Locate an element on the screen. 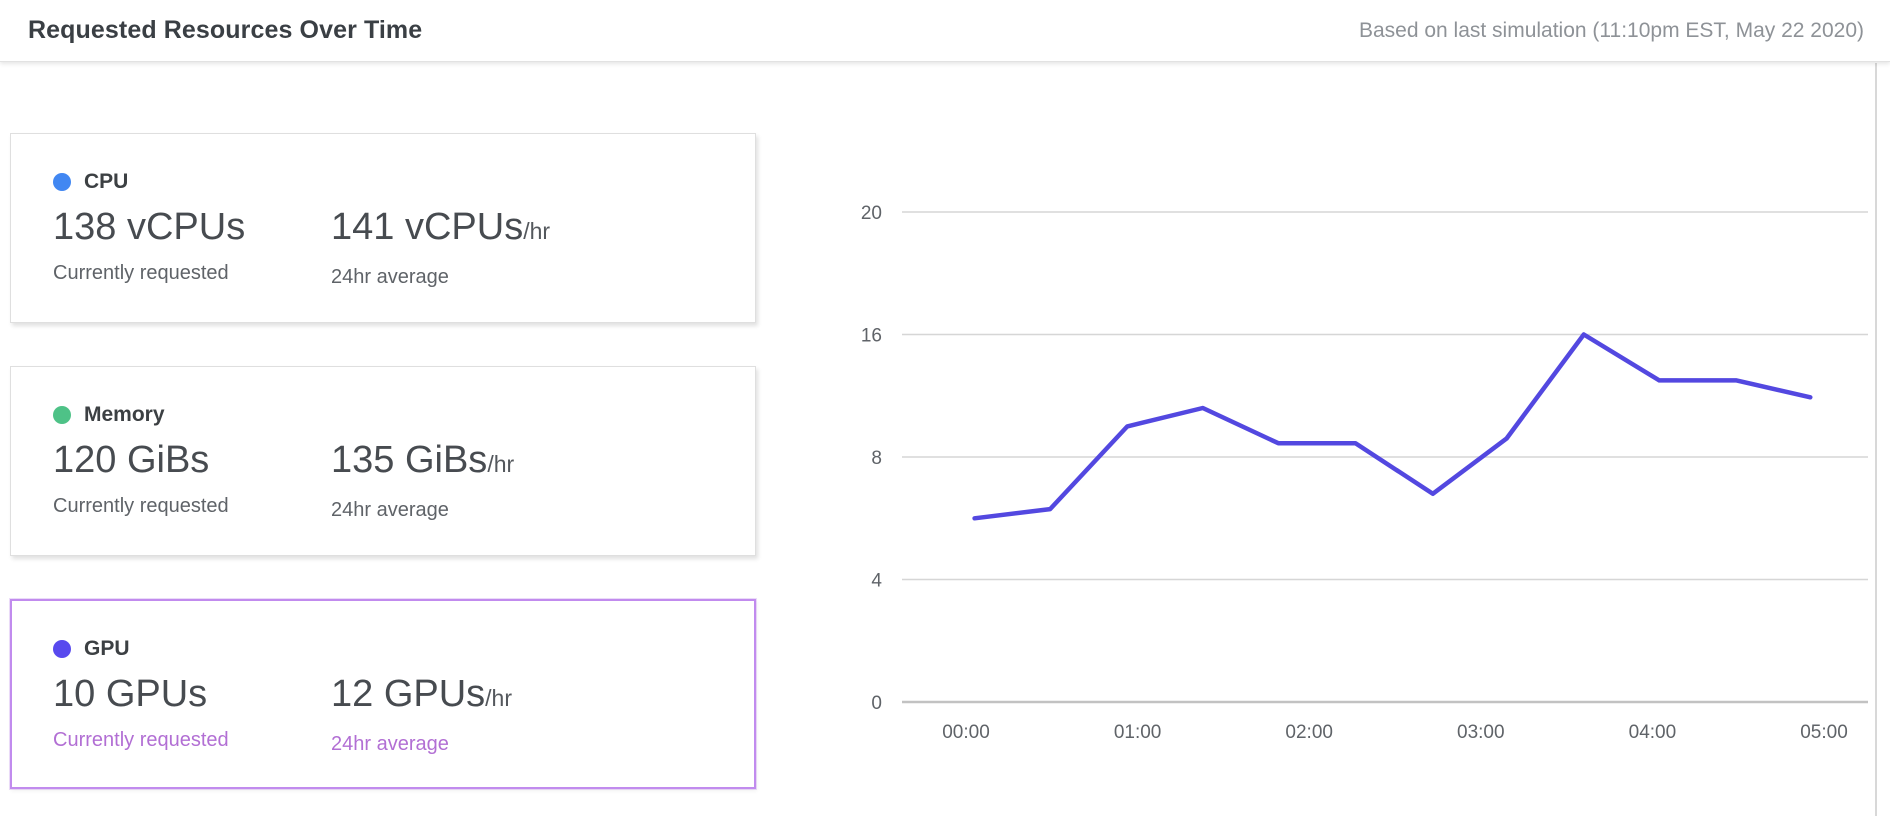 Image resolution: width=1890 pixels, height=816 pixels. gpu-average-value: 12 GPUs/hr is located at coordinates (421, 696).